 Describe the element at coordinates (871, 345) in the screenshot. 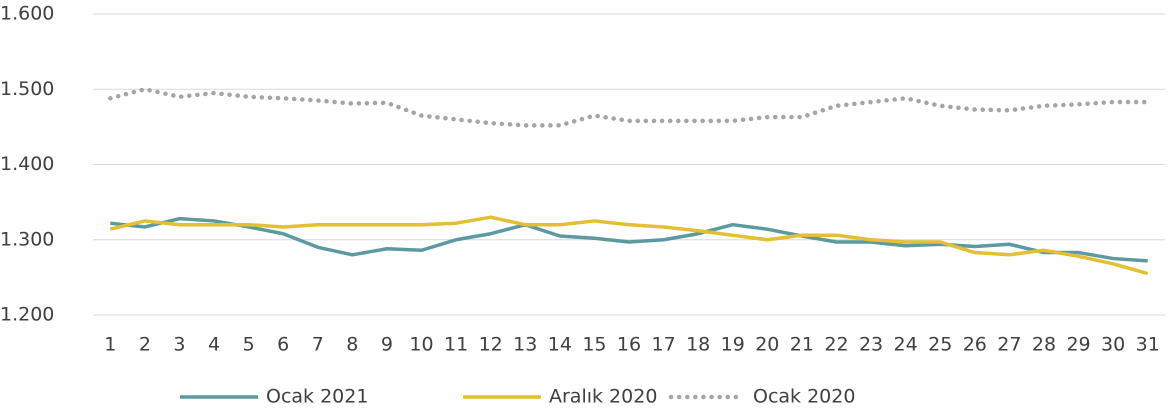

I see `x-tick-label: 23` at that location.